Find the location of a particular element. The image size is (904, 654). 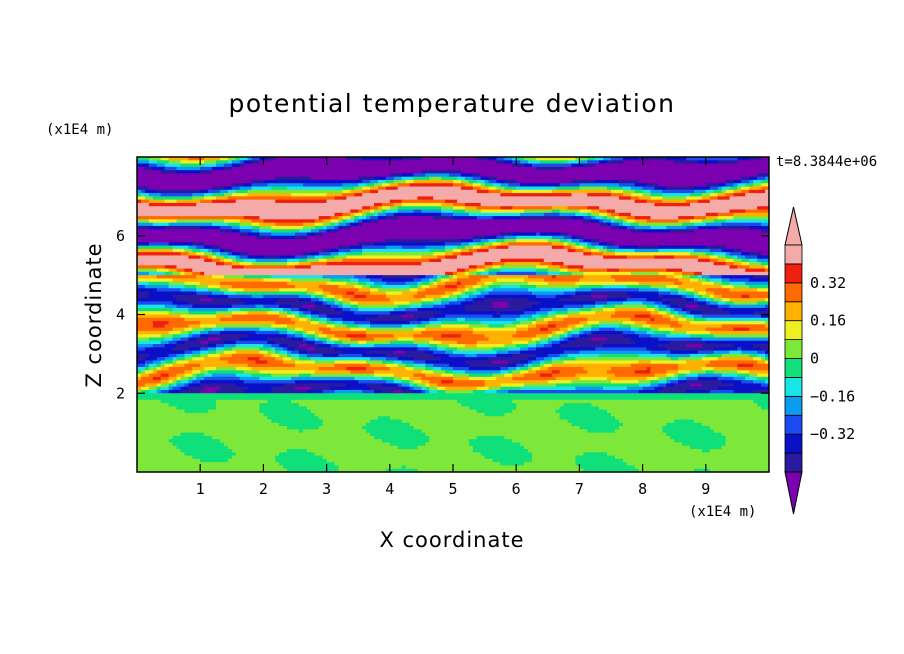

y-axis-label: Z coordinate is located at coordinates (94, 314).